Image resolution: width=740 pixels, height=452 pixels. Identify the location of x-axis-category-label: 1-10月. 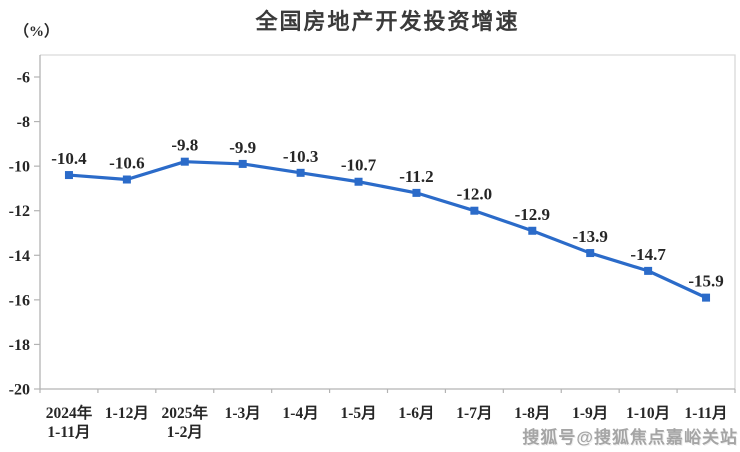
(648, 413).